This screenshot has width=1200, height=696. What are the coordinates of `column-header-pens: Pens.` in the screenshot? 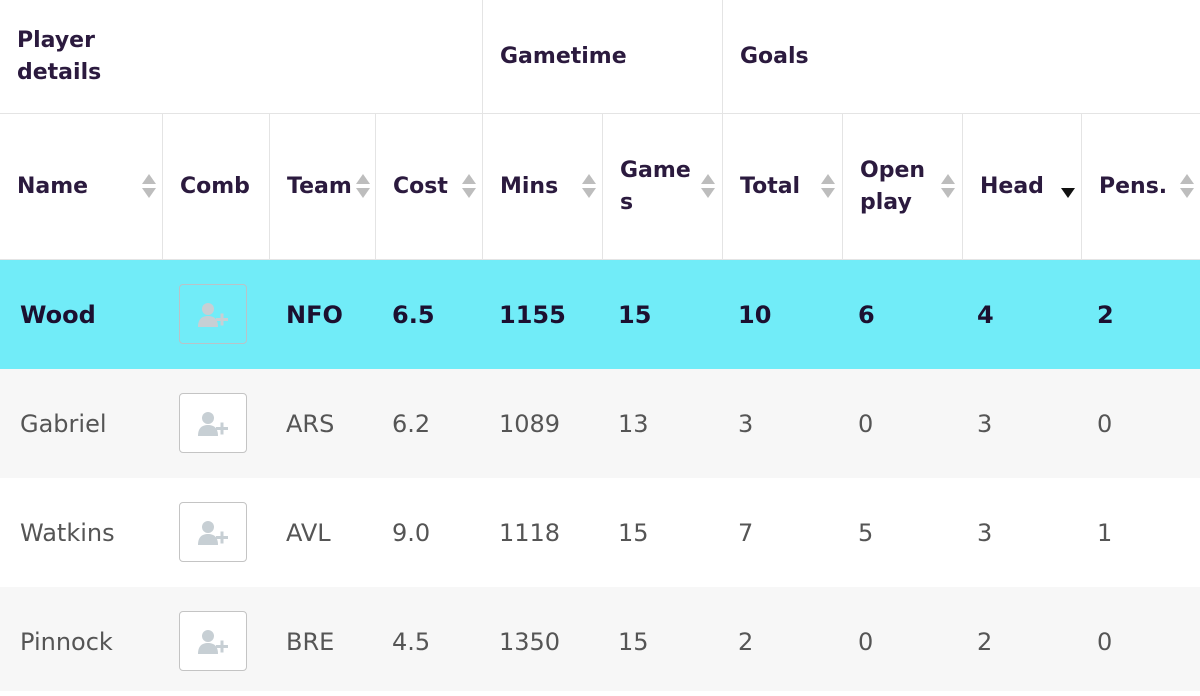 It's located at (1141, 186).